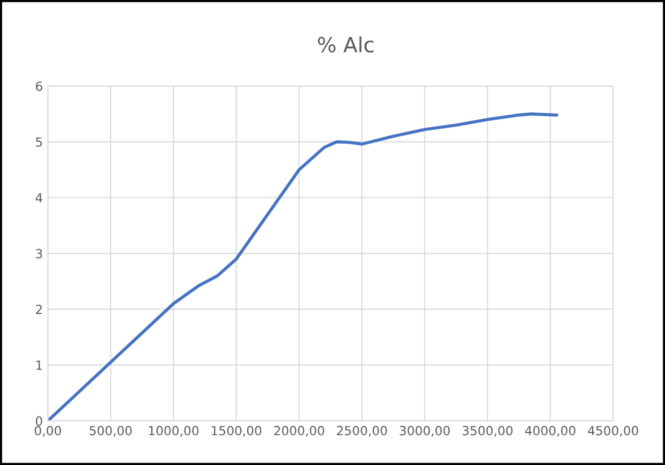 This screenshot has width=665, height=465. What do you see at coordinates (299, 431) in the screenshot?
I see `x-tick-label: 2000,00` at bounding box center [299, 431].